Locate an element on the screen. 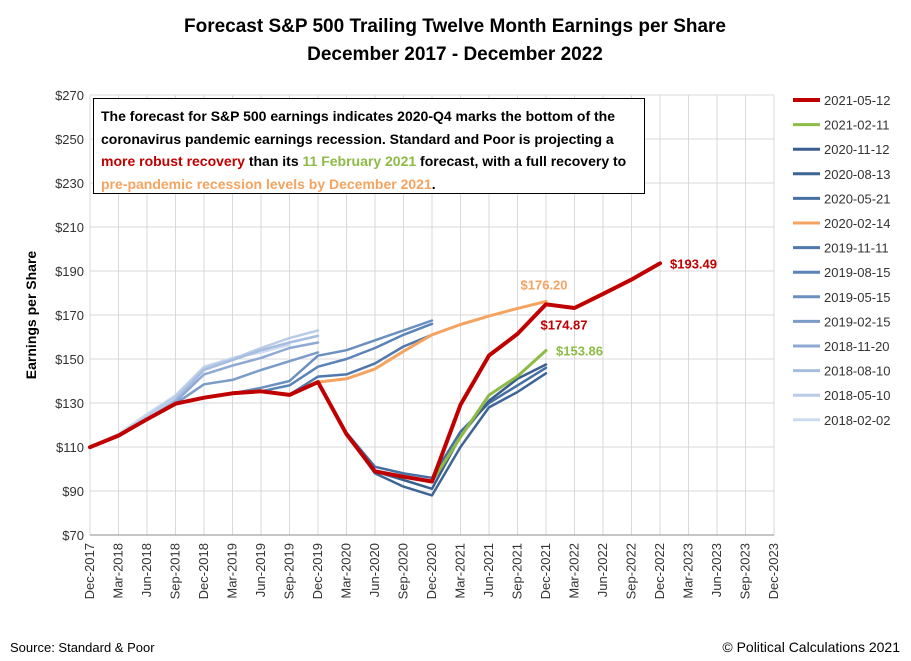 The height and width of the screenshot is (661, 911). y-tick-label: $190 is located at coordinates (69, 271).